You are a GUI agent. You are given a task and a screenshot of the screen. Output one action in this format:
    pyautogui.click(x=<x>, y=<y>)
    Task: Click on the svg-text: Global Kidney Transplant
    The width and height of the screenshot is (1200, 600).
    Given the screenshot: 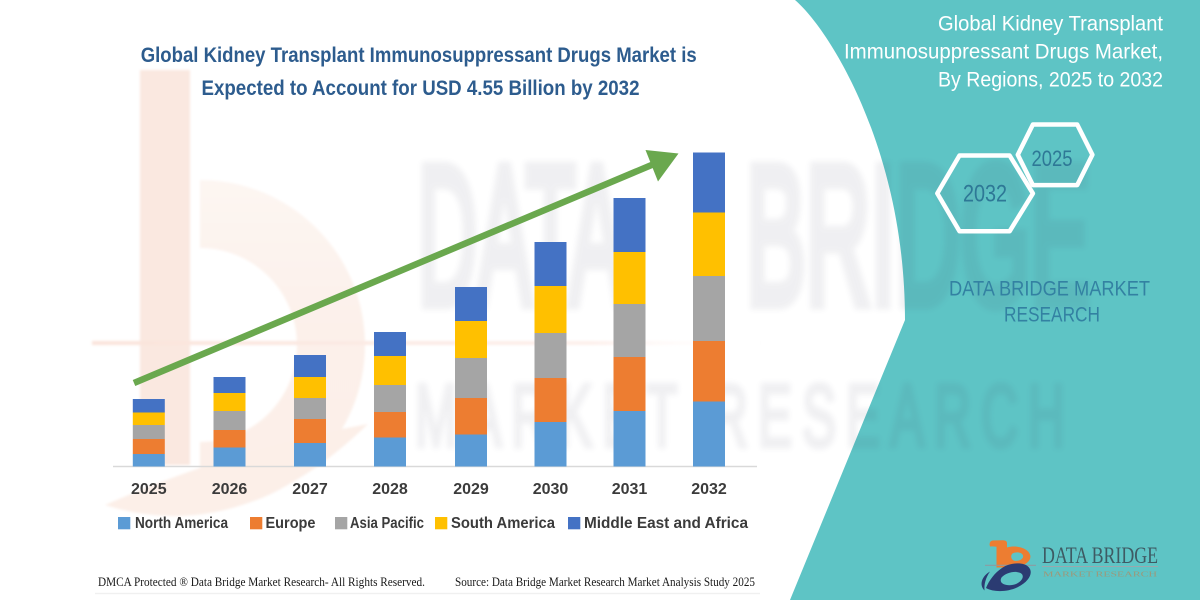 What is the action you would take?
    pyautogui.click(x=1050, y=24)
    